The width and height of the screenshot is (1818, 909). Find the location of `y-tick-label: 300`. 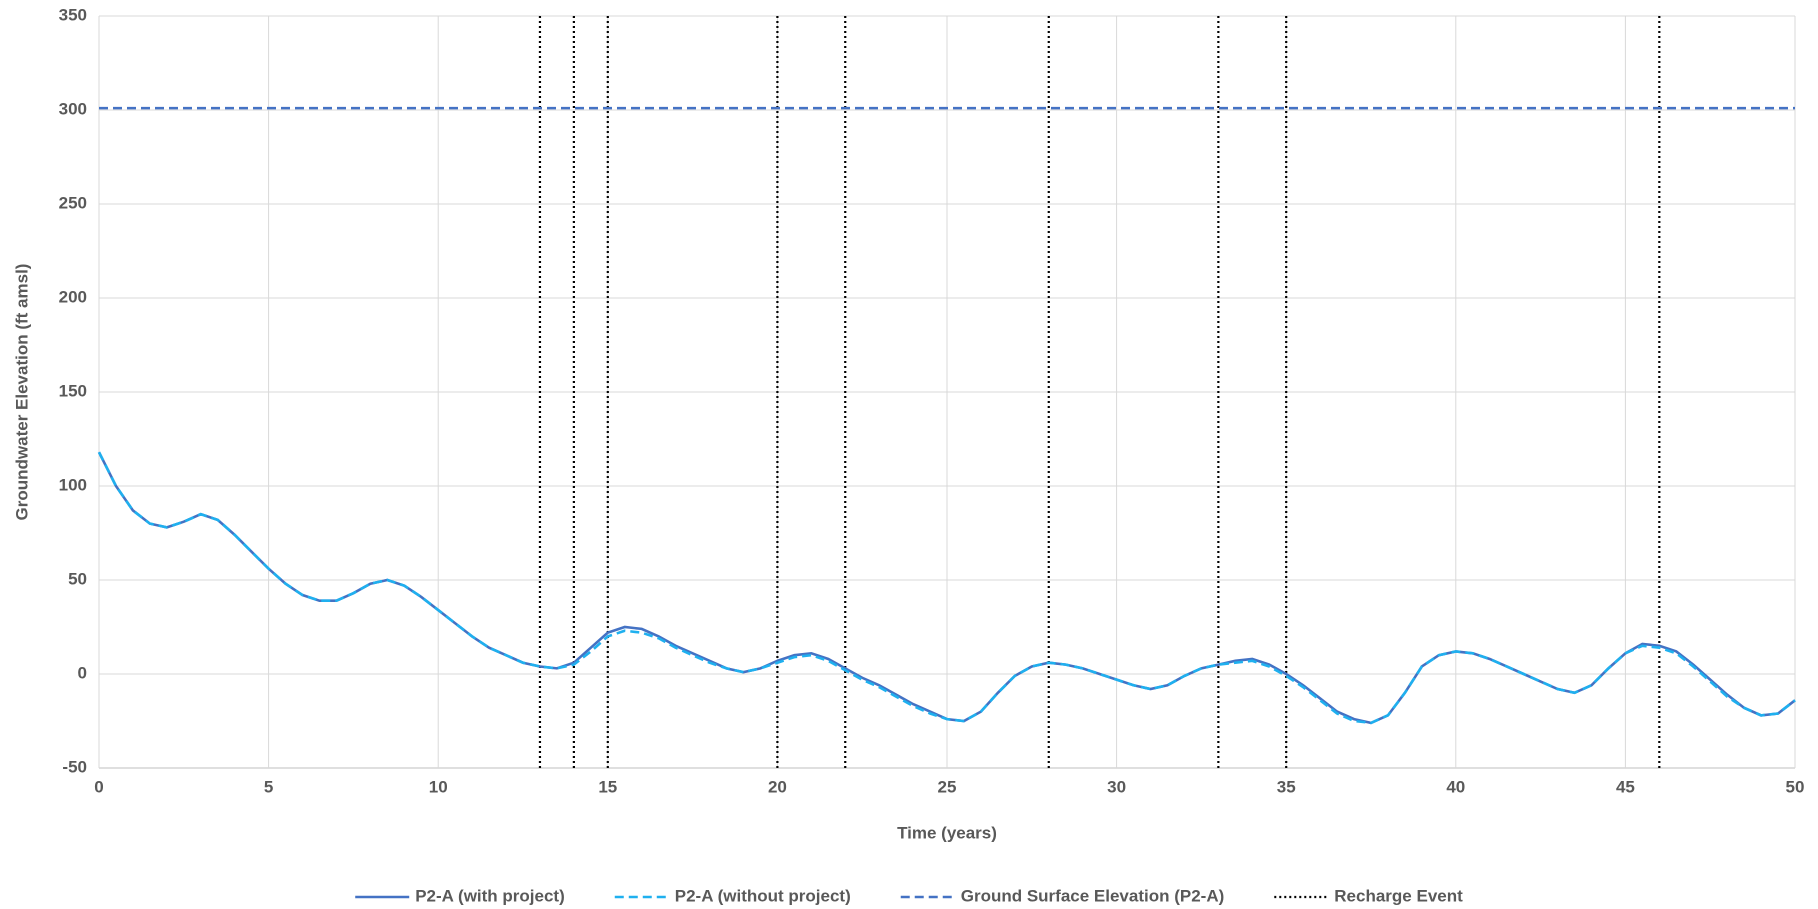

y-tick-label: 300 is located at coordinates (73, 108).